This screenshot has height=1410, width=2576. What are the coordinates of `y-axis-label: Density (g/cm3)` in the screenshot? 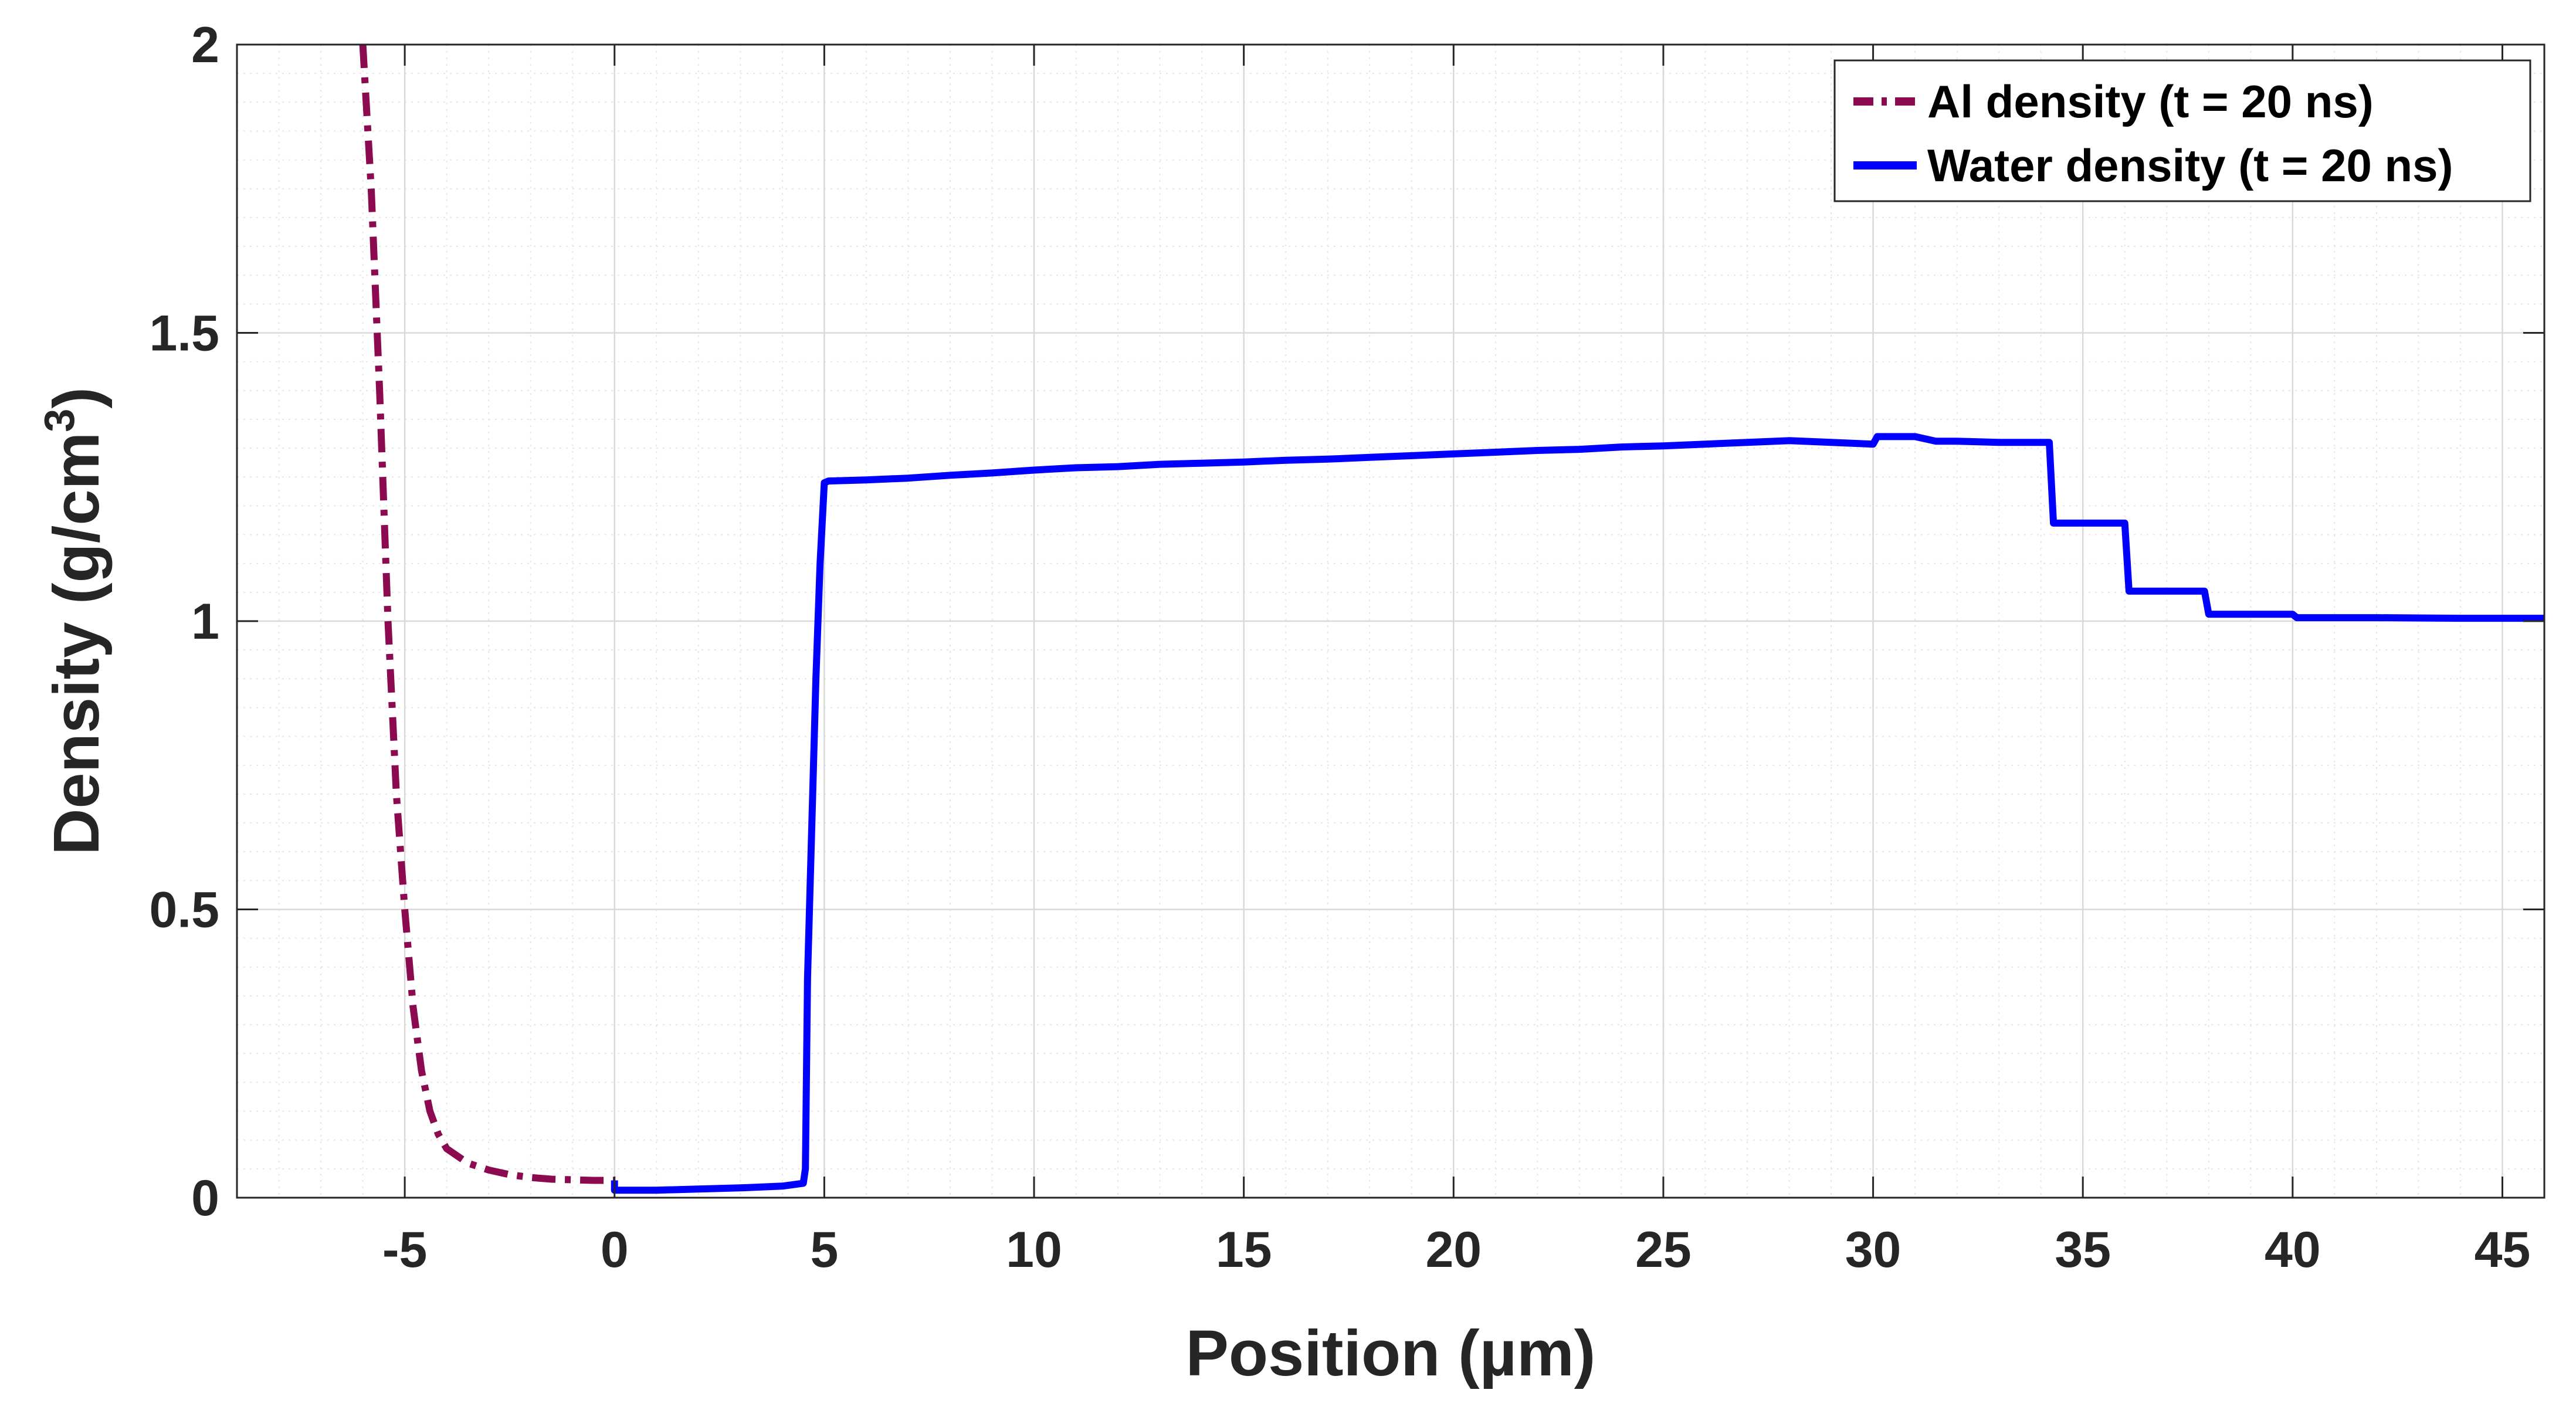 It's located at (75, 621).